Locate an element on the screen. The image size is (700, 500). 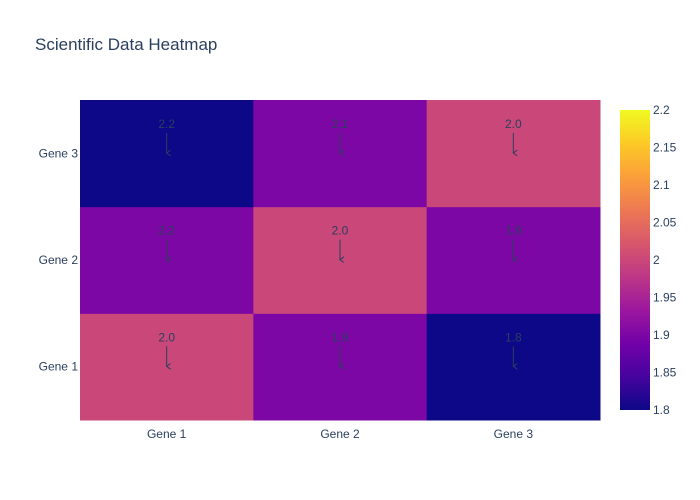
colorbar: 1.8 1.85 1.9 1.95 2 2.05 2.1 2.15 2.2 is located at coordinates (648, 260).